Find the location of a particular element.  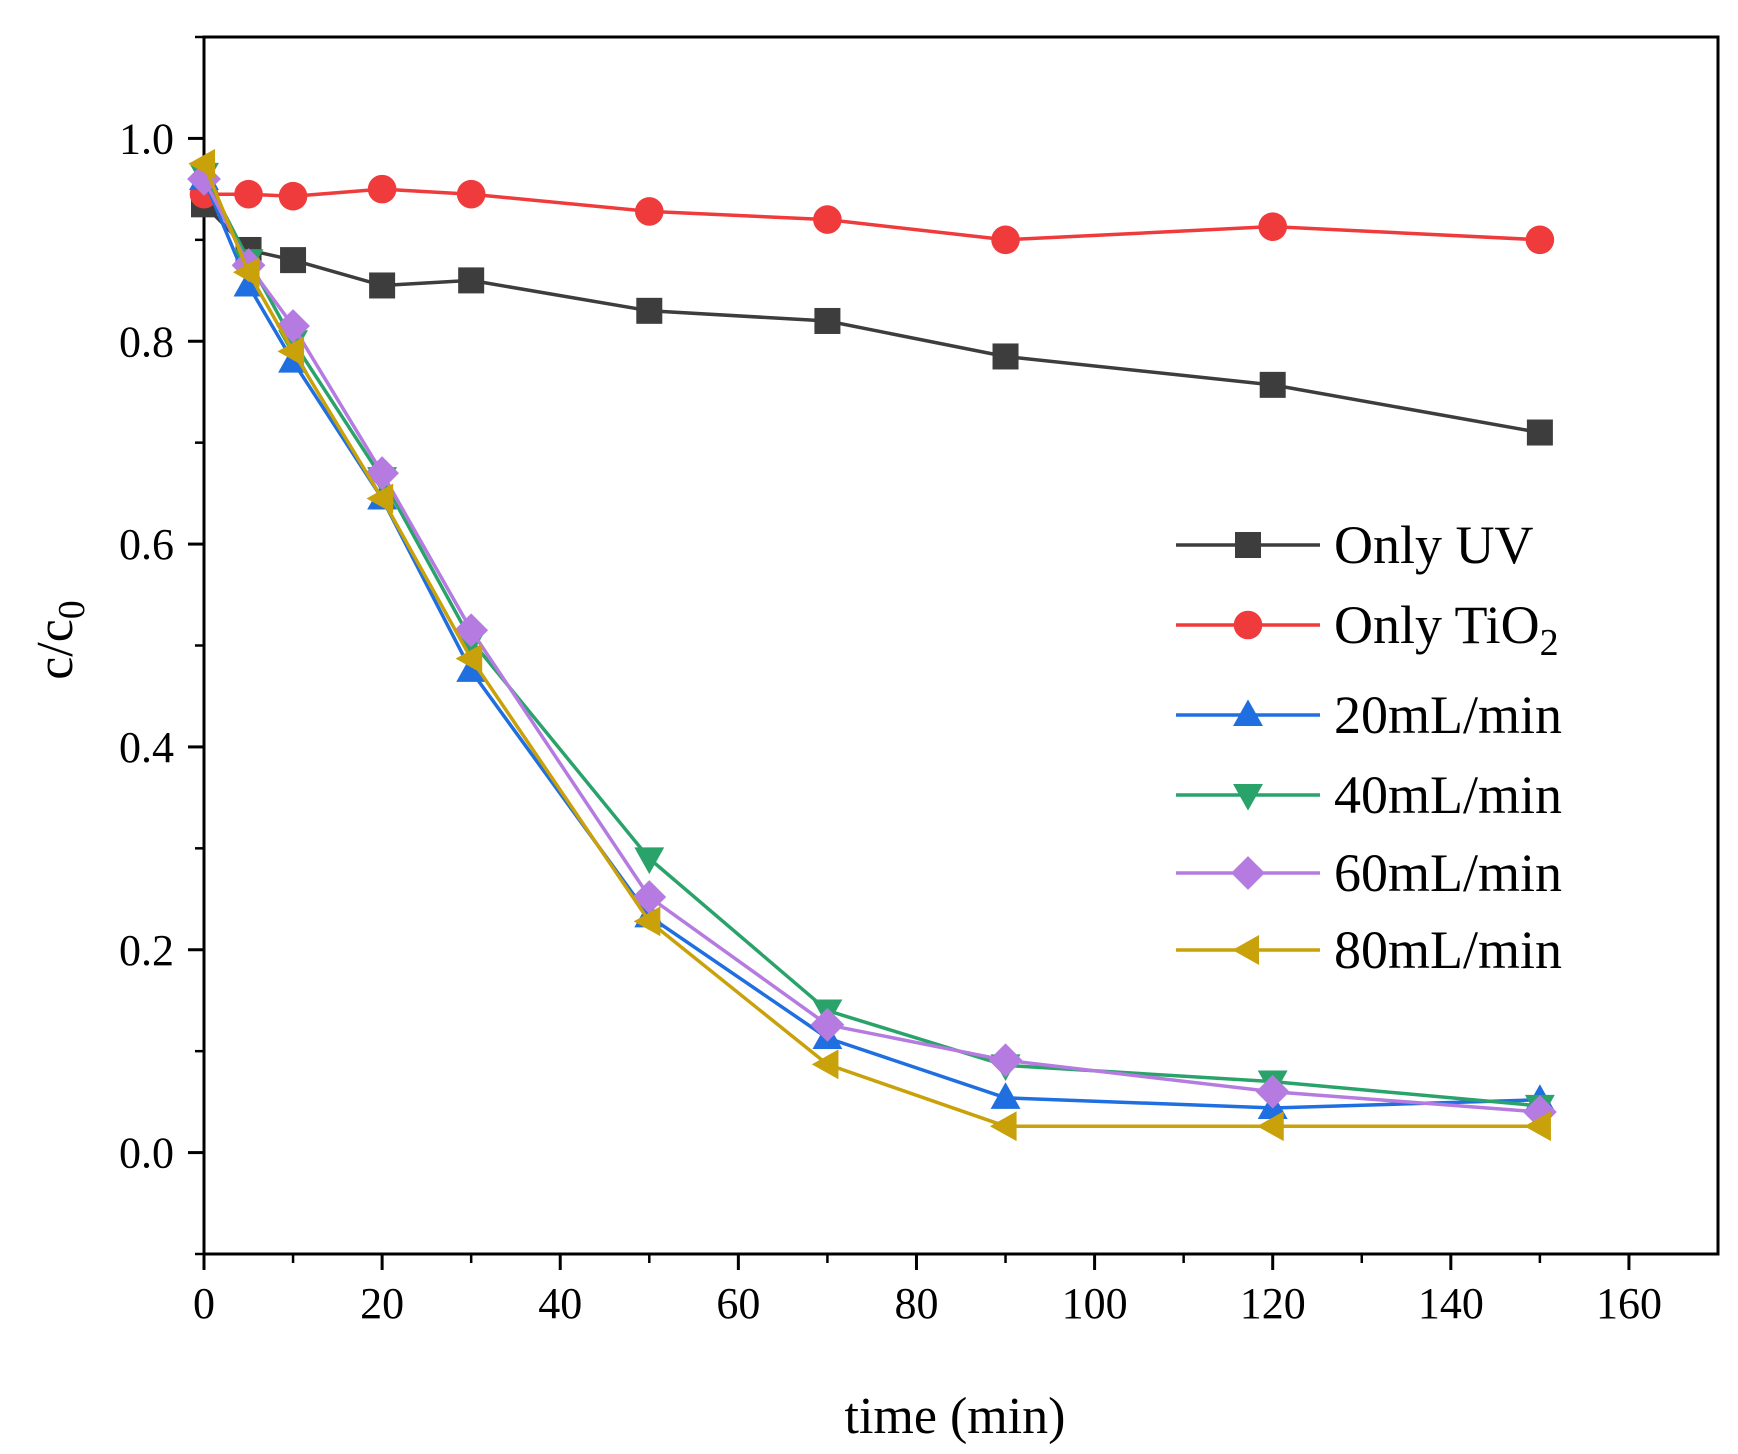

x-tick-label: 40 is located at coordinates (560, 1303).